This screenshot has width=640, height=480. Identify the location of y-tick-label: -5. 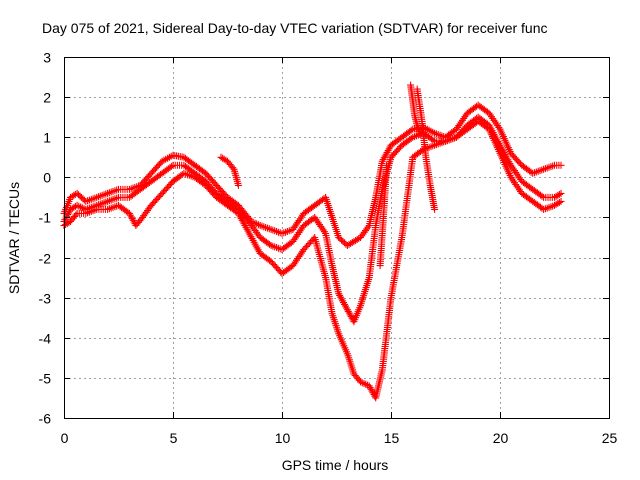
(45, 379).